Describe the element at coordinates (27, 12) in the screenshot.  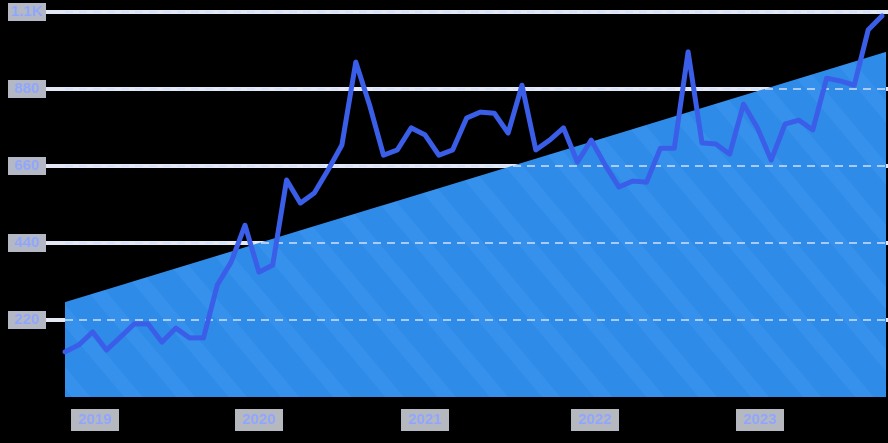
I see `y-tick-label: 1.1K` at that location.